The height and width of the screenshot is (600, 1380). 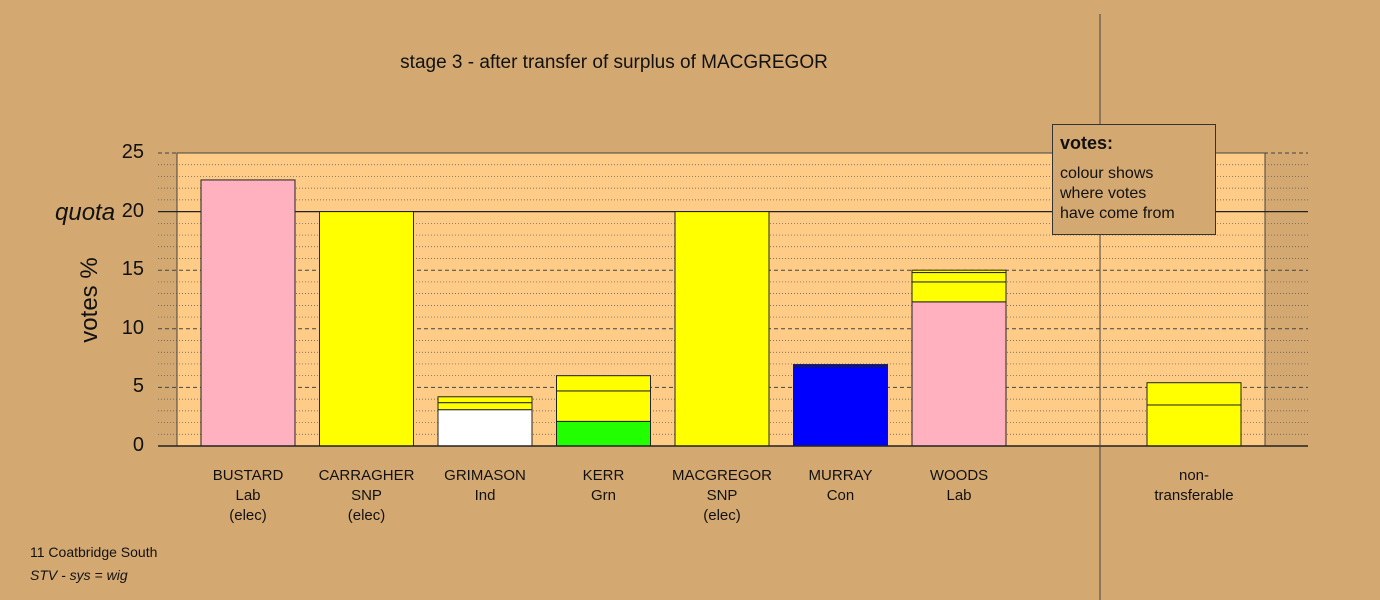 I want to click on y-axis-label: votes %, so click(x=89, y=300).